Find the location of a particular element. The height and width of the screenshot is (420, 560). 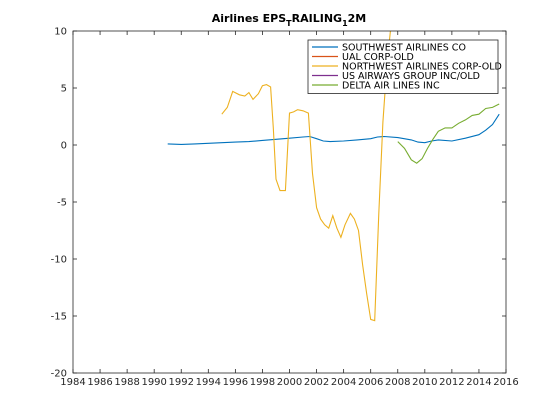

x-tick-label: 1990 is located at coordinates (153, 382).